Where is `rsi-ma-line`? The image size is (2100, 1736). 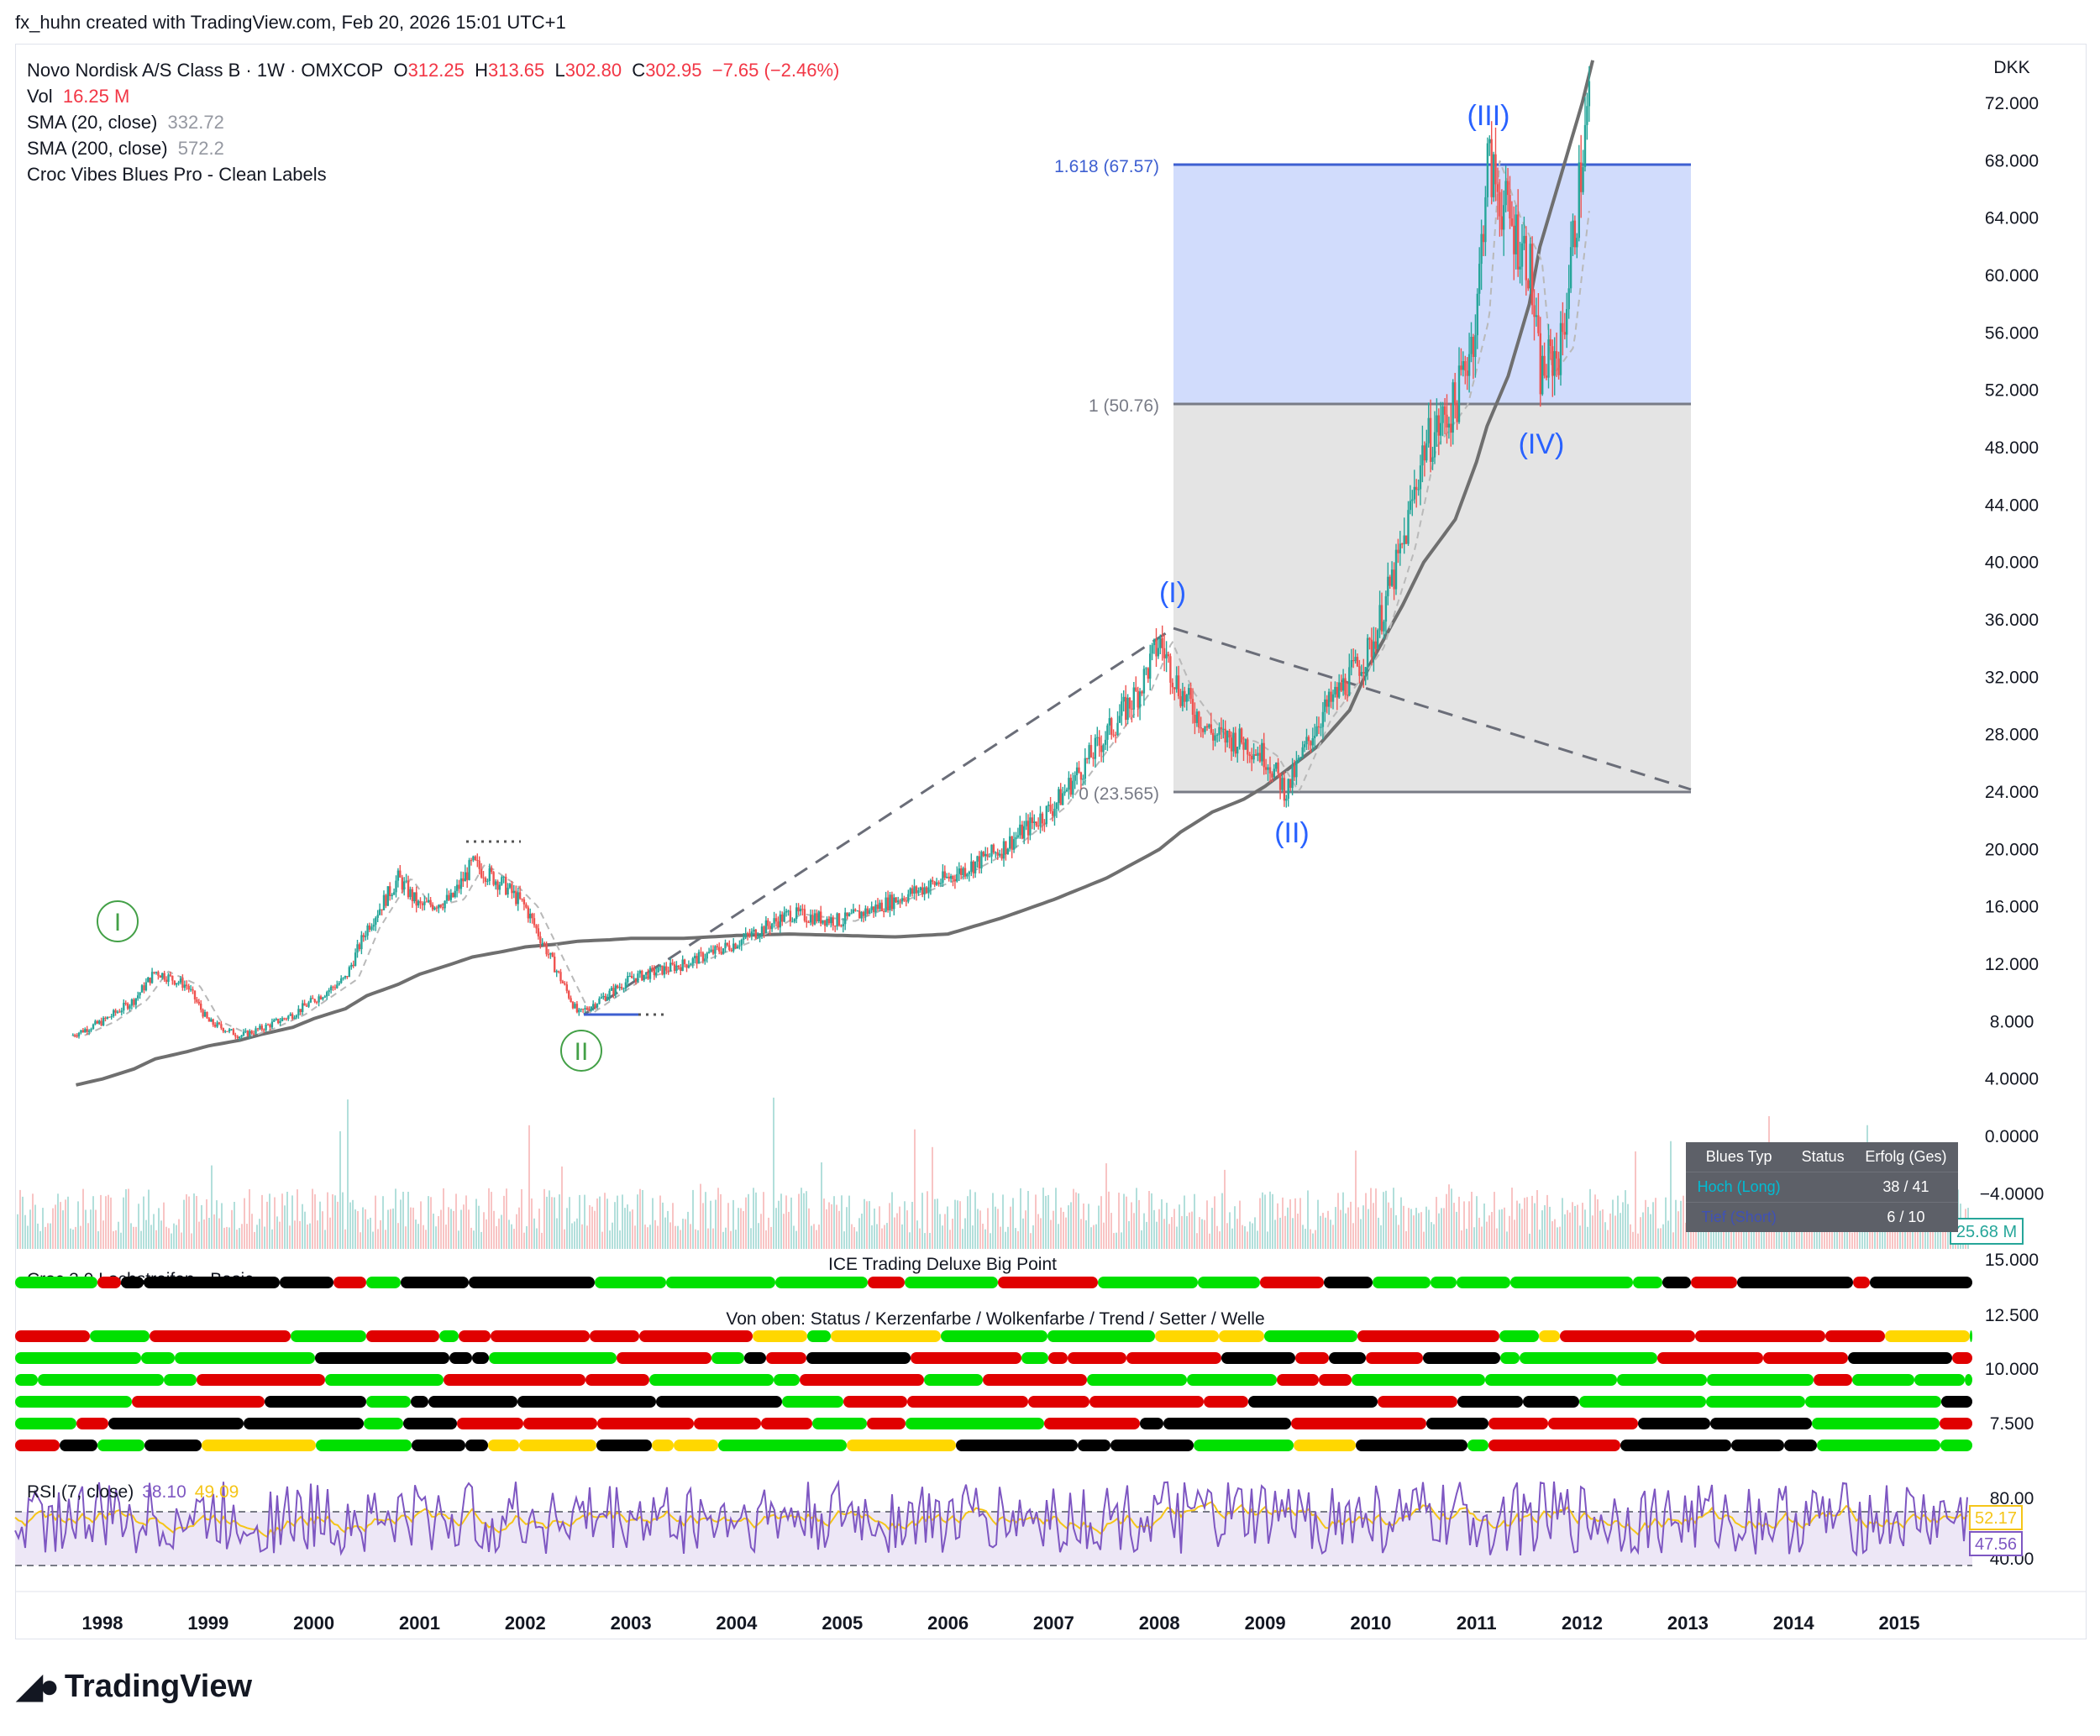
rsi-ma-line is located at coordinates (991, 1520).